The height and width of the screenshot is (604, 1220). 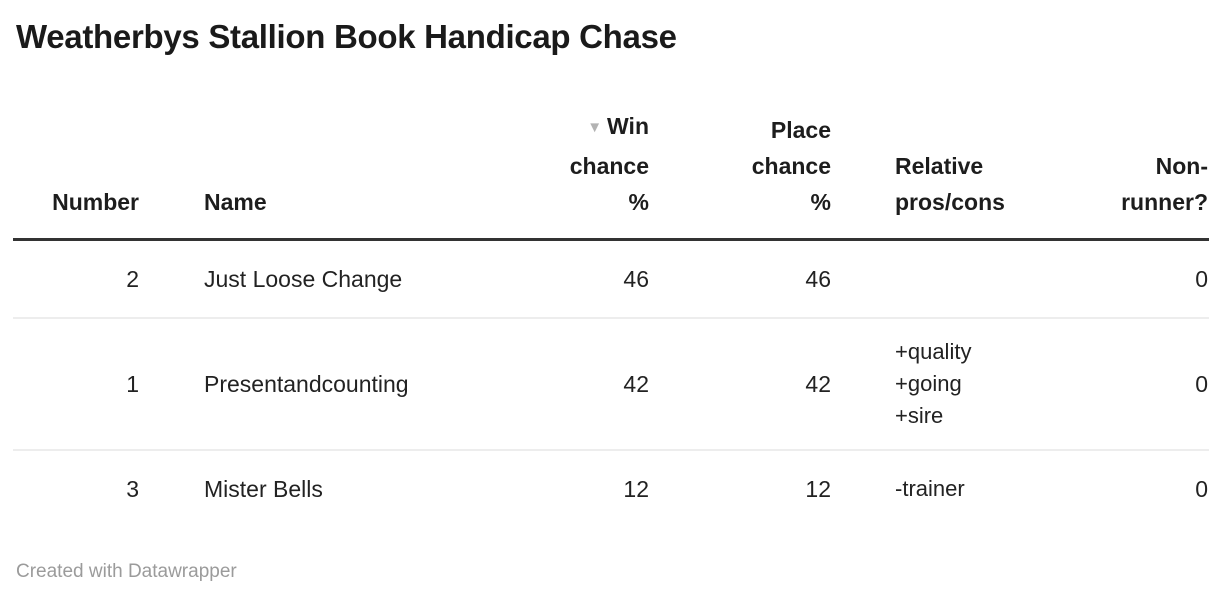 I want to click on table-row: 2 Just Loose Change 46 46 0, so click(x=611, y=279).